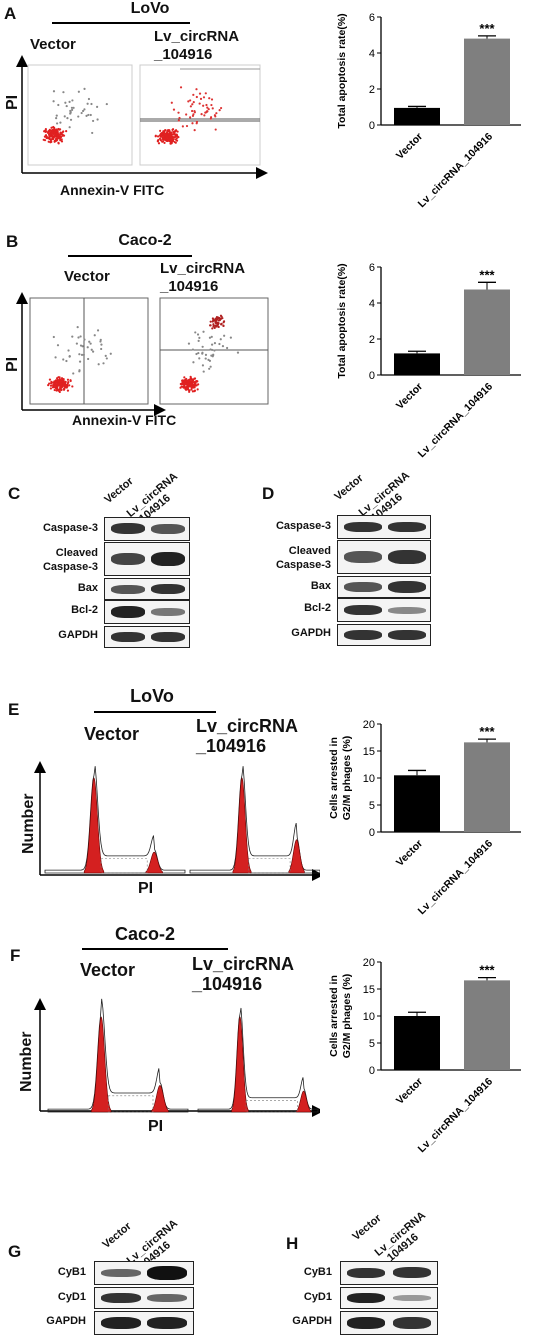 The width and height of the screenshot is (534, 1341). Describe the element at coordinates (12, 102) in the screenshot. I see `y-axis-label-a: PI` at that location.